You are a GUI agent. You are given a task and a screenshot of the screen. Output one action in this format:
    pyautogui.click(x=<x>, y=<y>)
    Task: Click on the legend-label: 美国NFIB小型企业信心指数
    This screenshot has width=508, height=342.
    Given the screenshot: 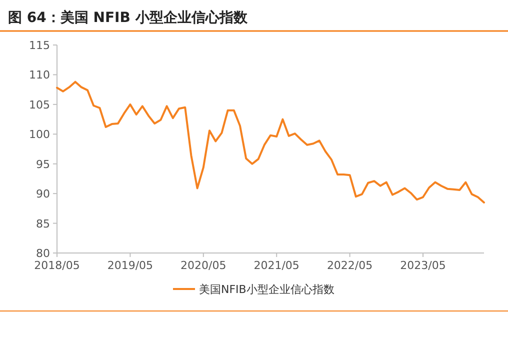 What is the action you would take?
    pyautogui.click(x=266, y=289)
    